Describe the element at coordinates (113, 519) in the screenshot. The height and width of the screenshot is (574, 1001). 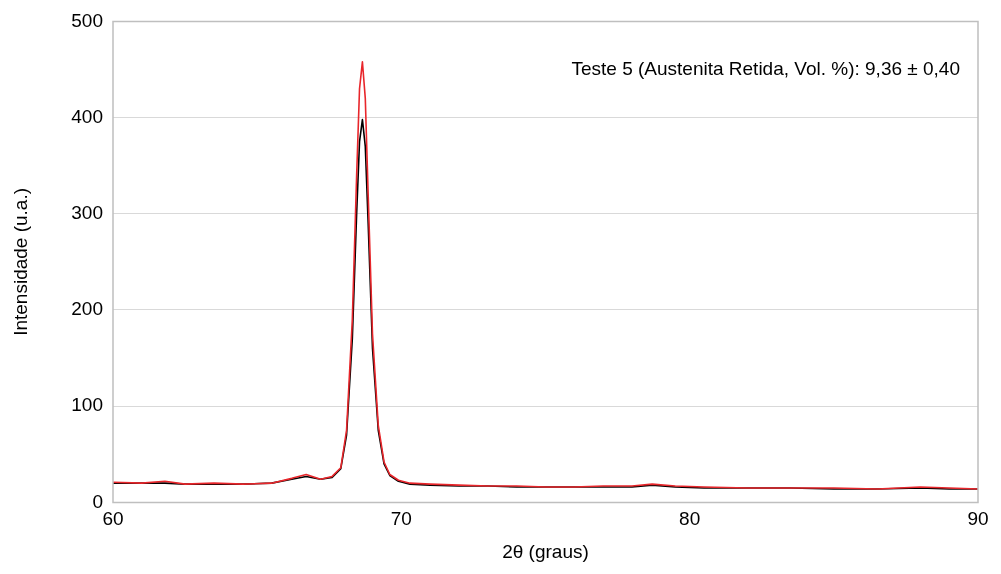
I see `x-tick-label: 60` at that location.